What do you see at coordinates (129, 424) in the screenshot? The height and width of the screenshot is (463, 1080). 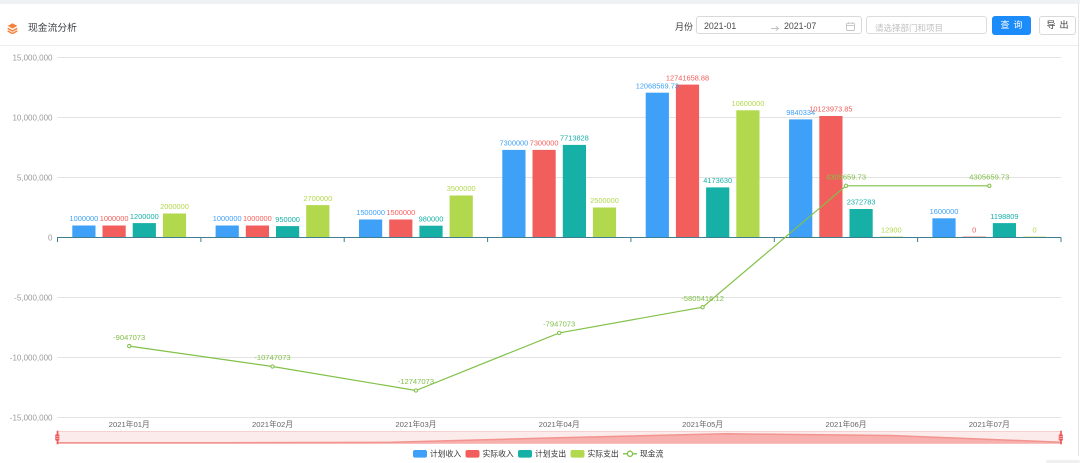 I see `svg-text: 2021年01月` at bounding box center [129, 424].